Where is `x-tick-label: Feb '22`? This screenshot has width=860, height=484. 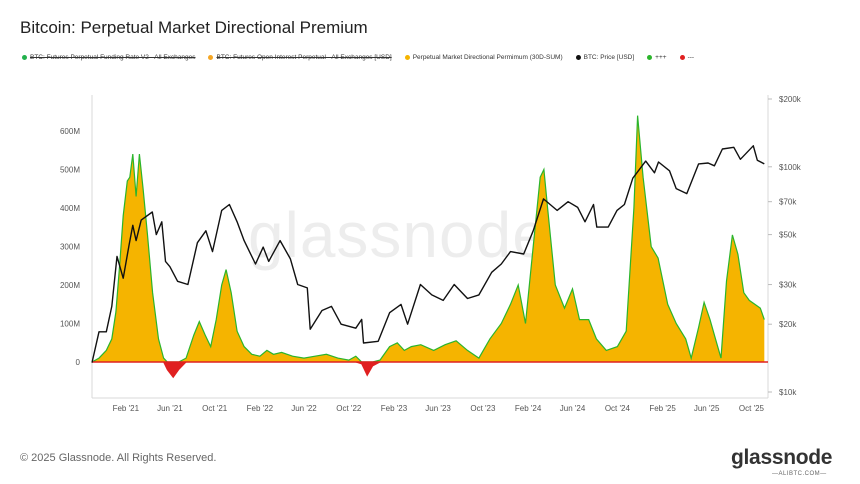 x-tick-label: Feb '22 is located at coordinates (260, 408).